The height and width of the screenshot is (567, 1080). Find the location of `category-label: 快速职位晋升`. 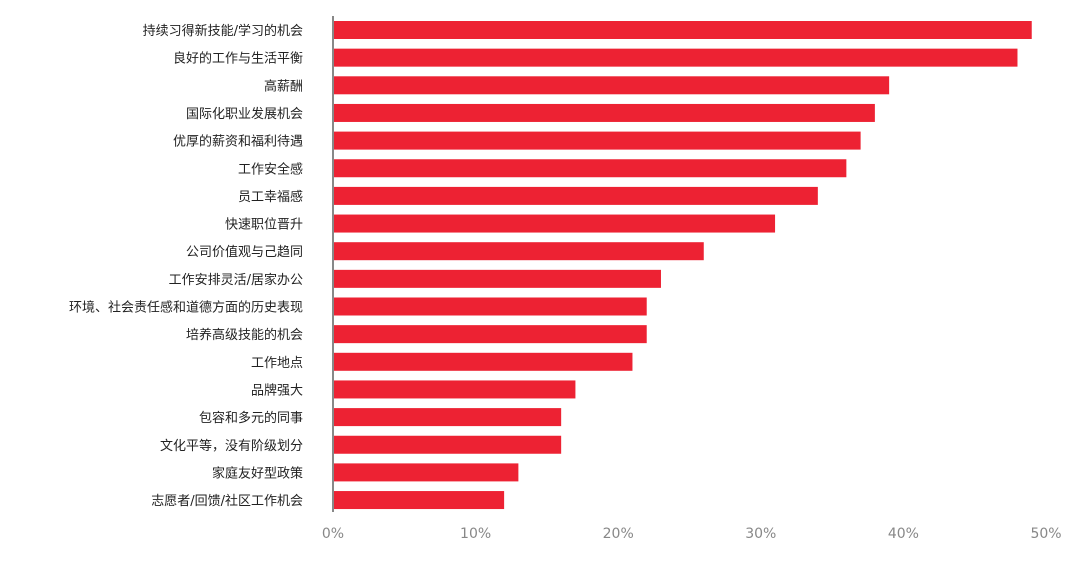

category-label: 快速职位晋升 is located at coordinates (264, 225).